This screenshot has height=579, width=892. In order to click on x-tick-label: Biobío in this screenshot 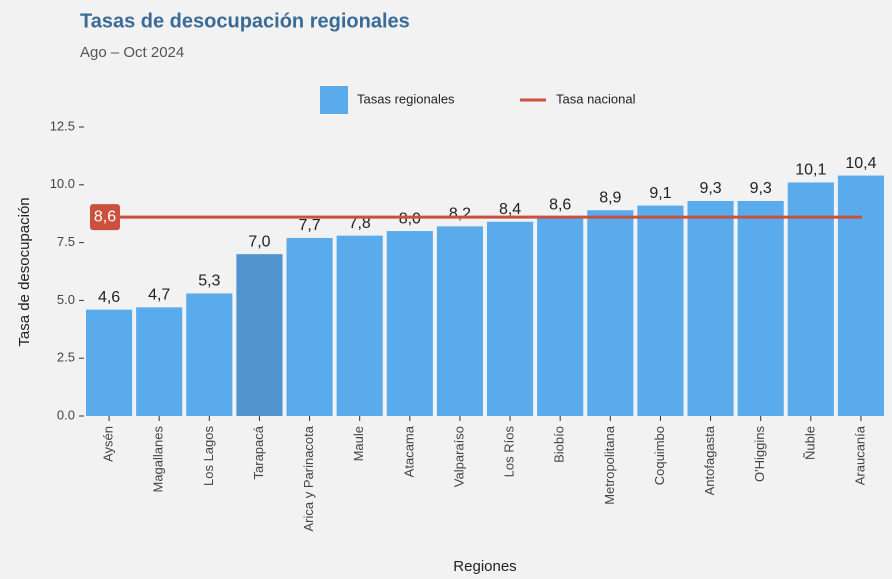, I will do `click(559, 444)`.